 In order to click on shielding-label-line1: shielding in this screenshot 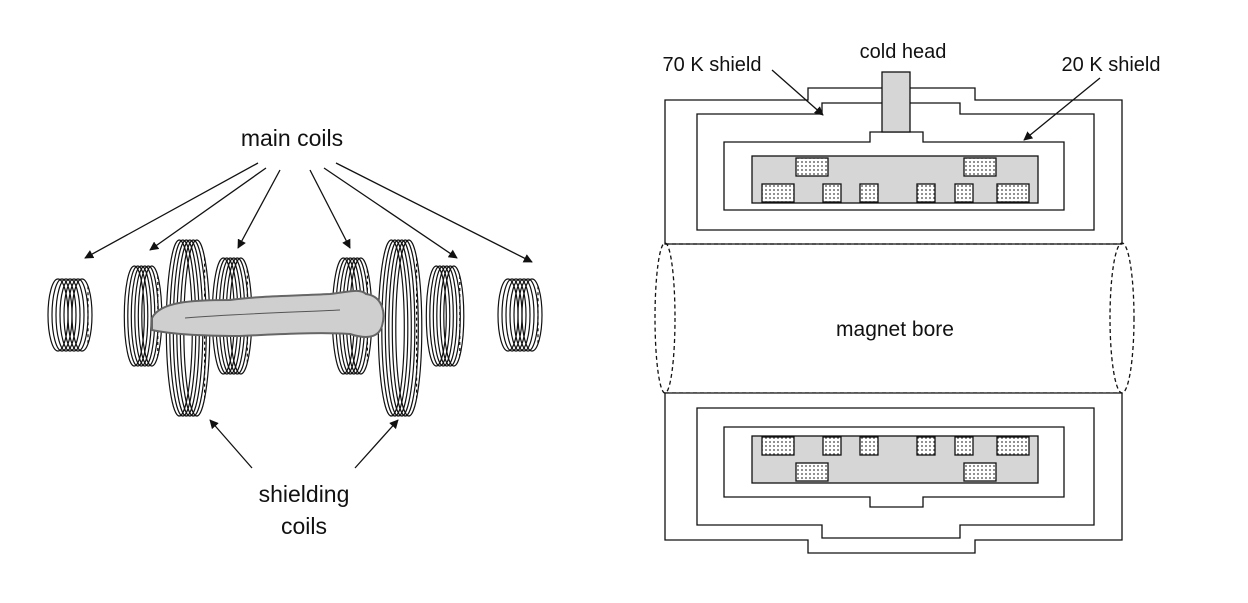, I will do `click(304, 494)`.